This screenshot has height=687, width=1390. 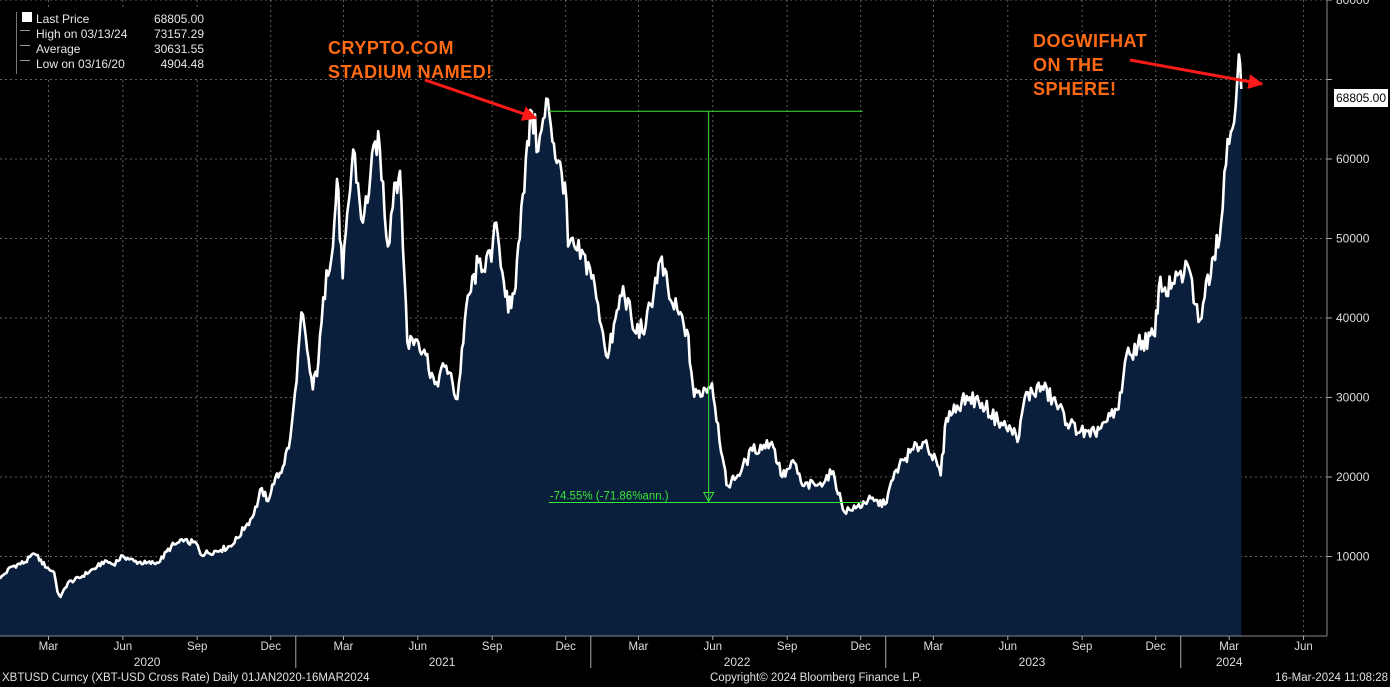 What do you see at coordinates (816, 678) in the screenshot?
I see `footer-copyright: Copyright© 2024 Bloomberg Finance L.P.` at bounding box center [816, 678].